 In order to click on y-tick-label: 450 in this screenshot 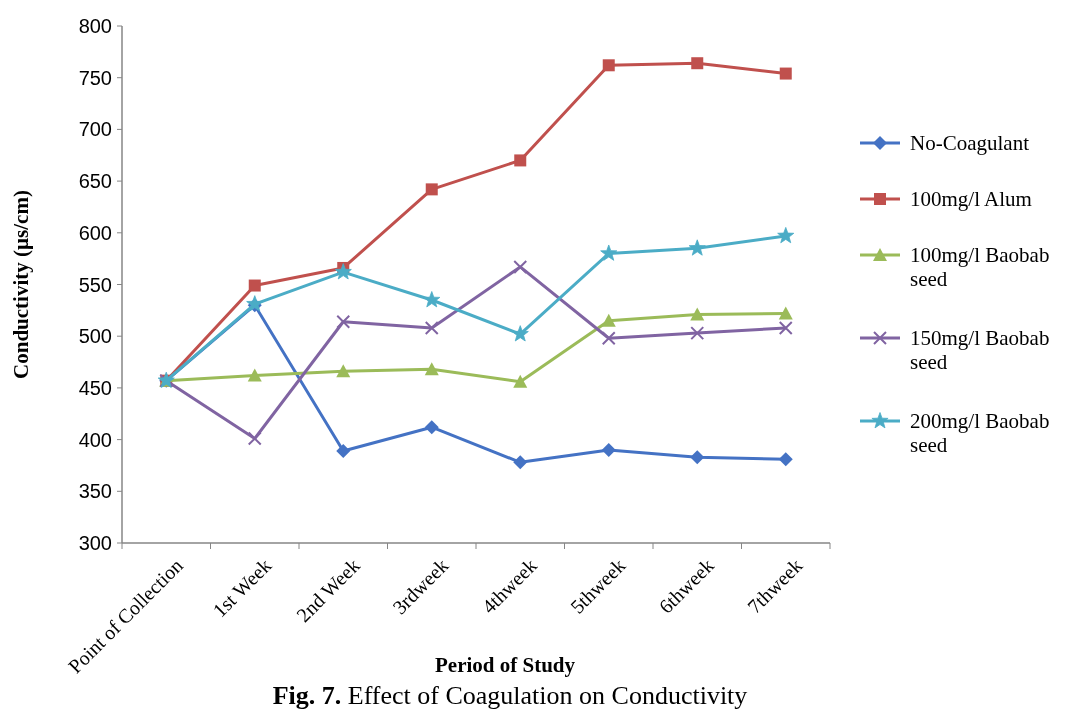, I will do `click(95, 387)`.